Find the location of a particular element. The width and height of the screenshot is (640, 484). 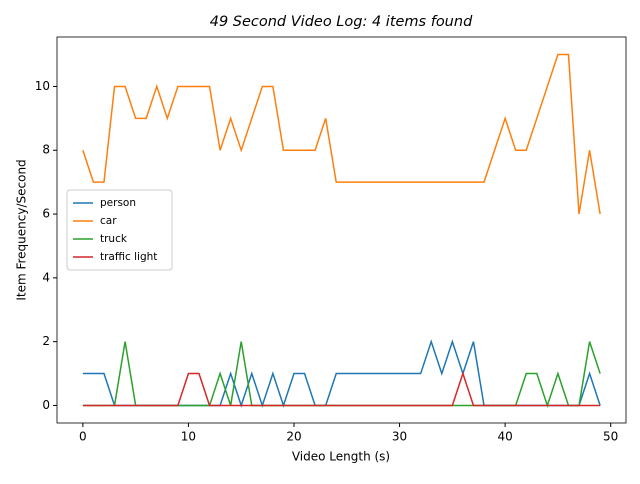

y-tick-label: 8 is located at coordinates (46, 150).